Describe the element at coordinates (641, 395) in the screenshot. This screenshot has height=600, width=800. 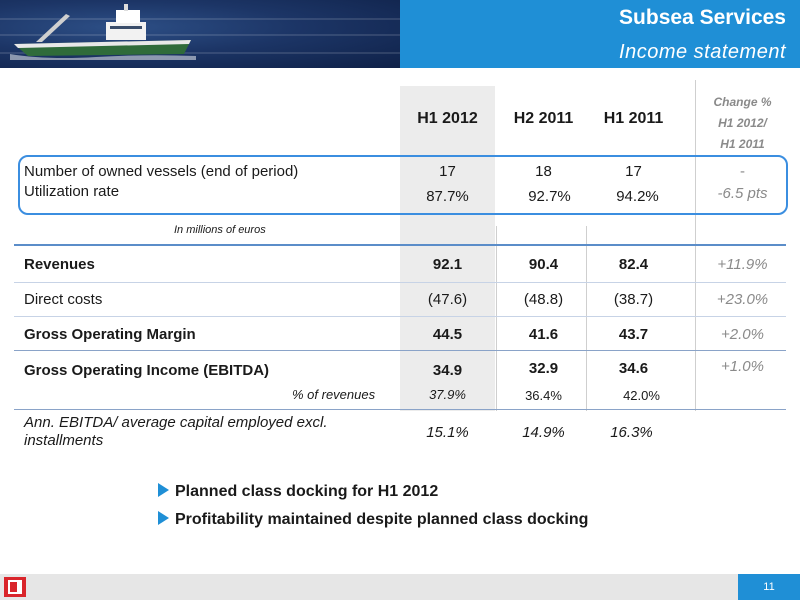
I see `pct-revenues-h1-2011: 42.0%` at that location.